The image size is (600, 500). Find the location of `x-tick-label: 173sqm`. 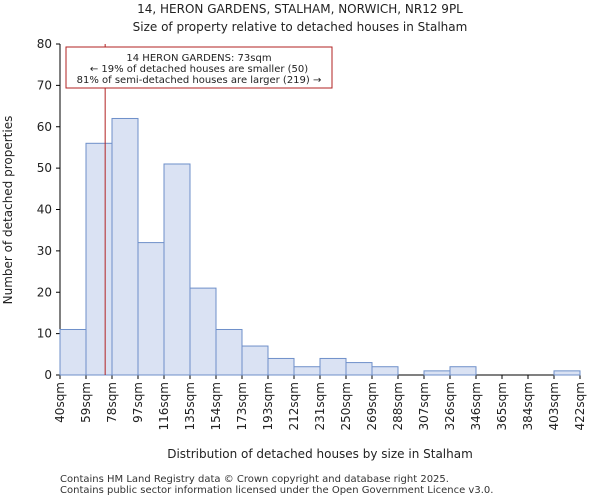

x-tick-label: 173sqm is located at coordinates (242, 406).